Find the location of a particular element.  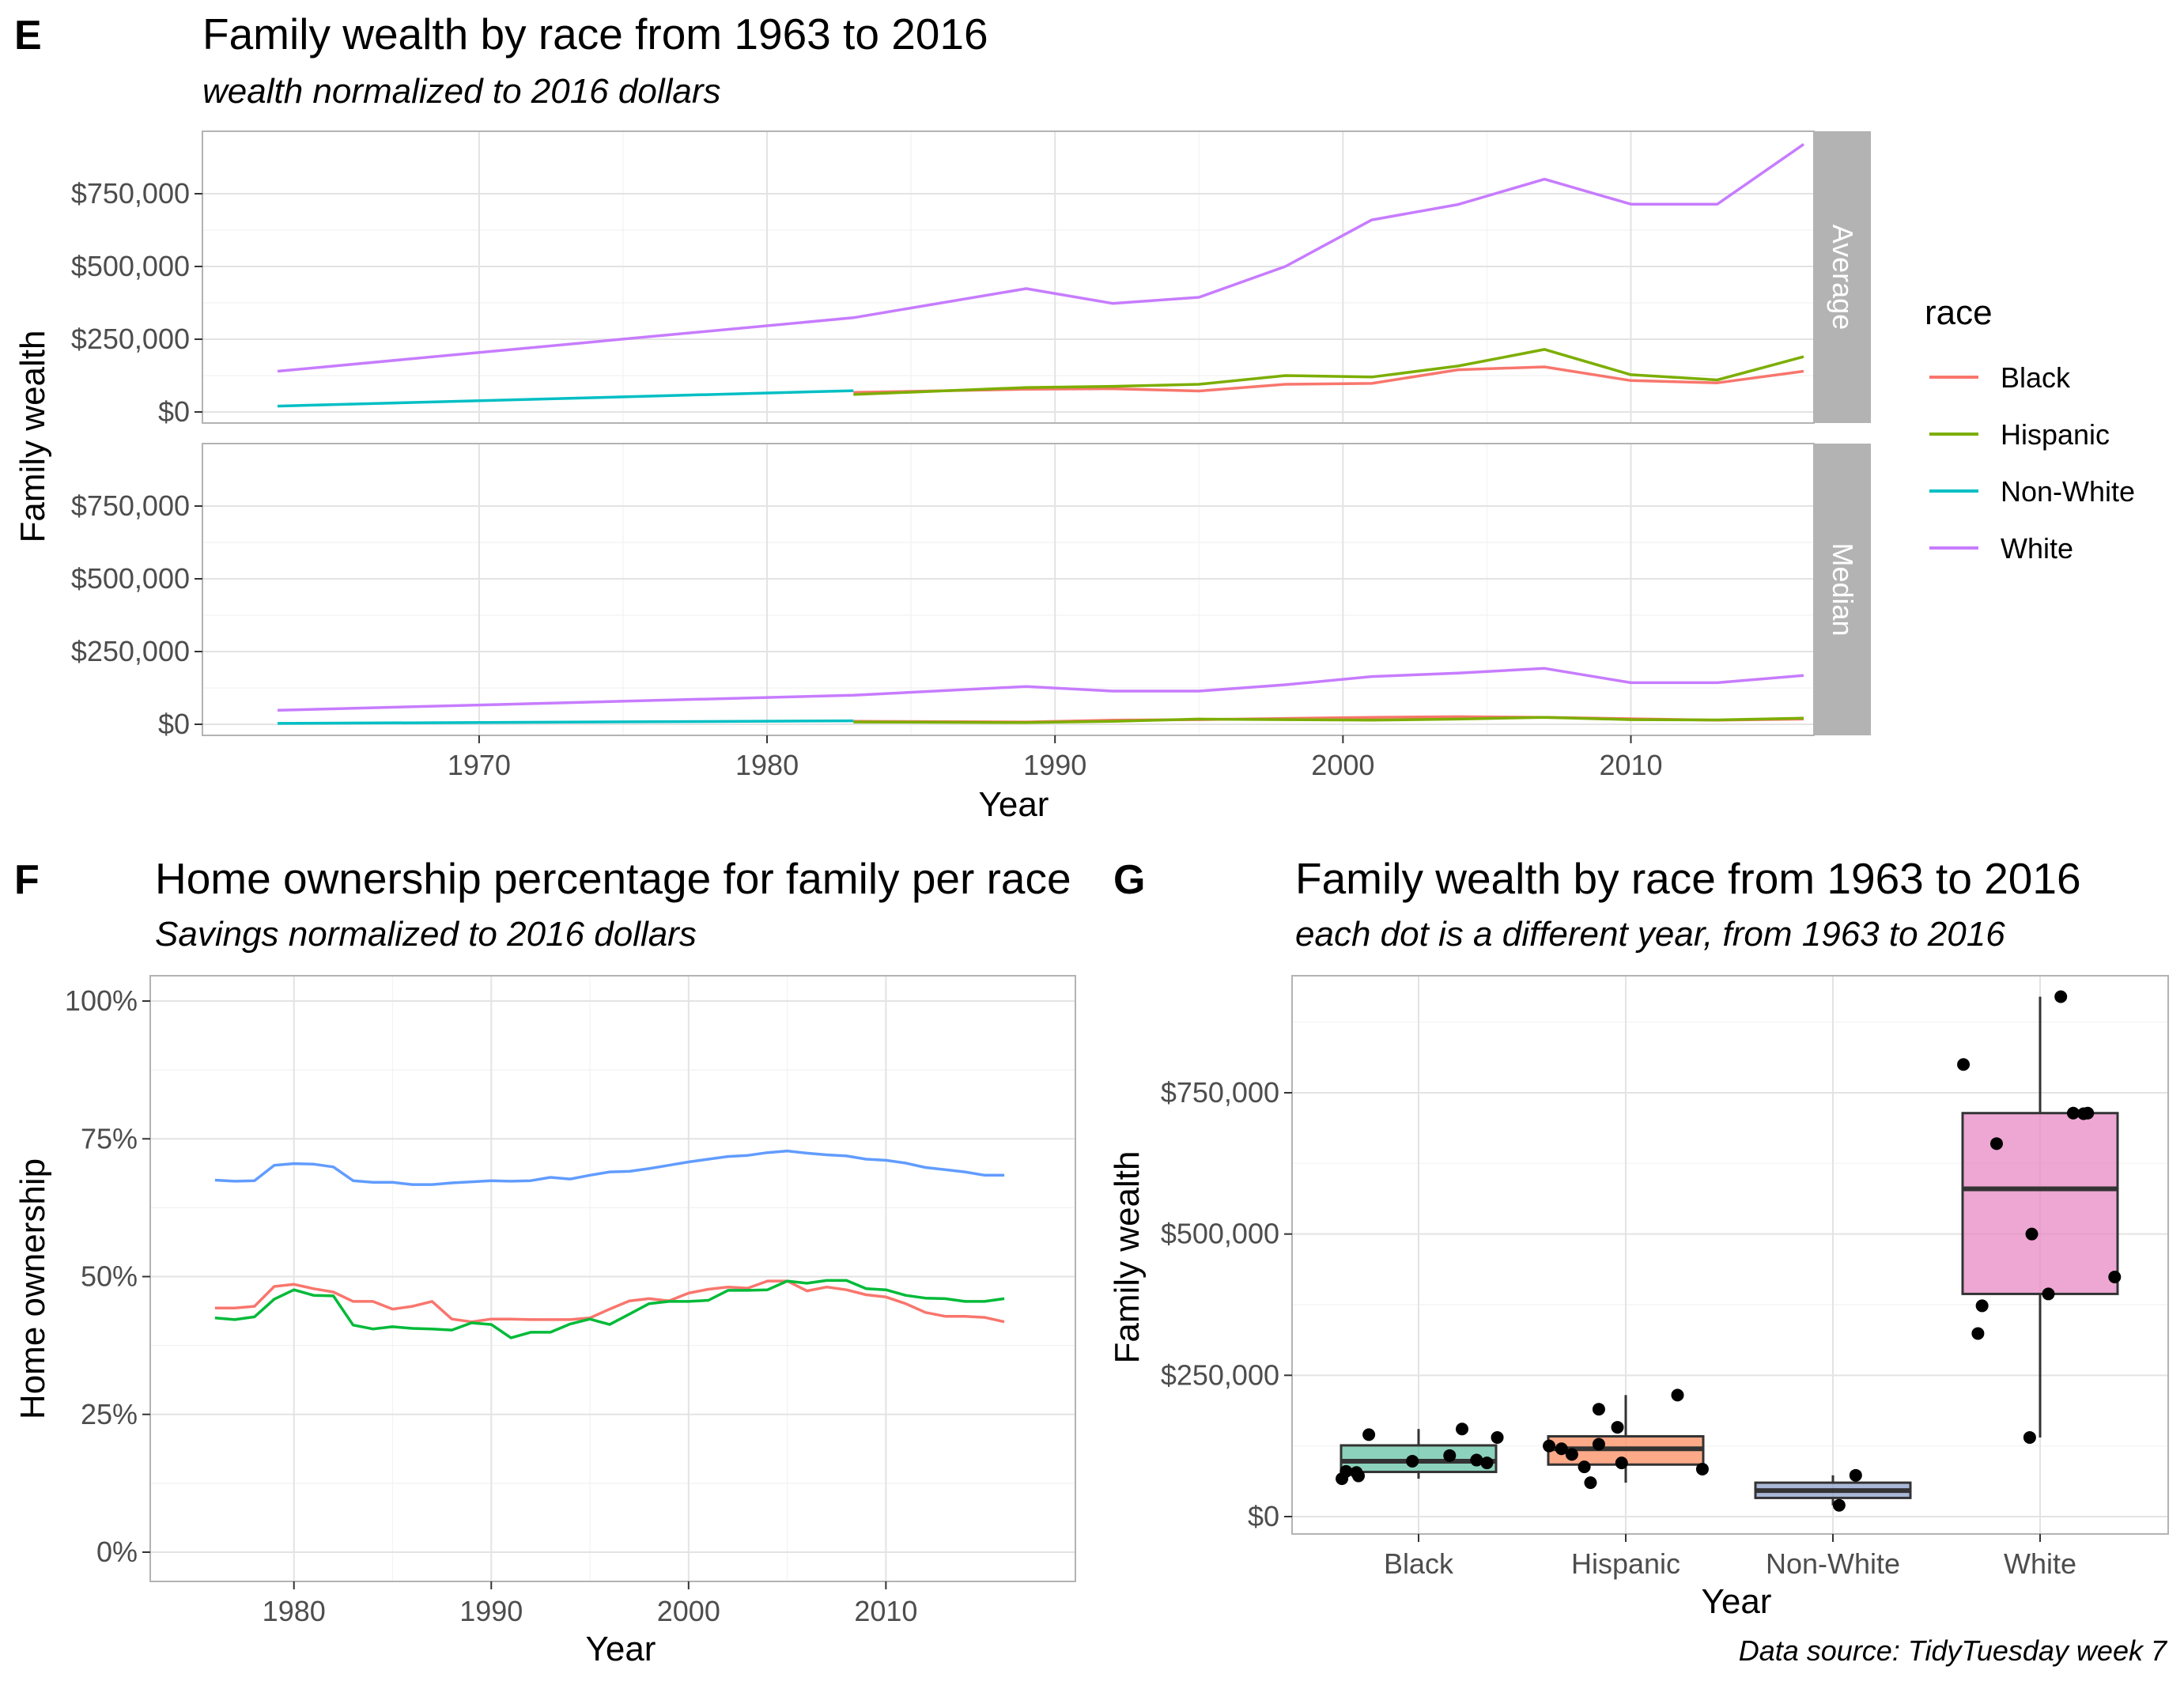

facet-strip-label-median: Median is located at coordinates (1843, 589).